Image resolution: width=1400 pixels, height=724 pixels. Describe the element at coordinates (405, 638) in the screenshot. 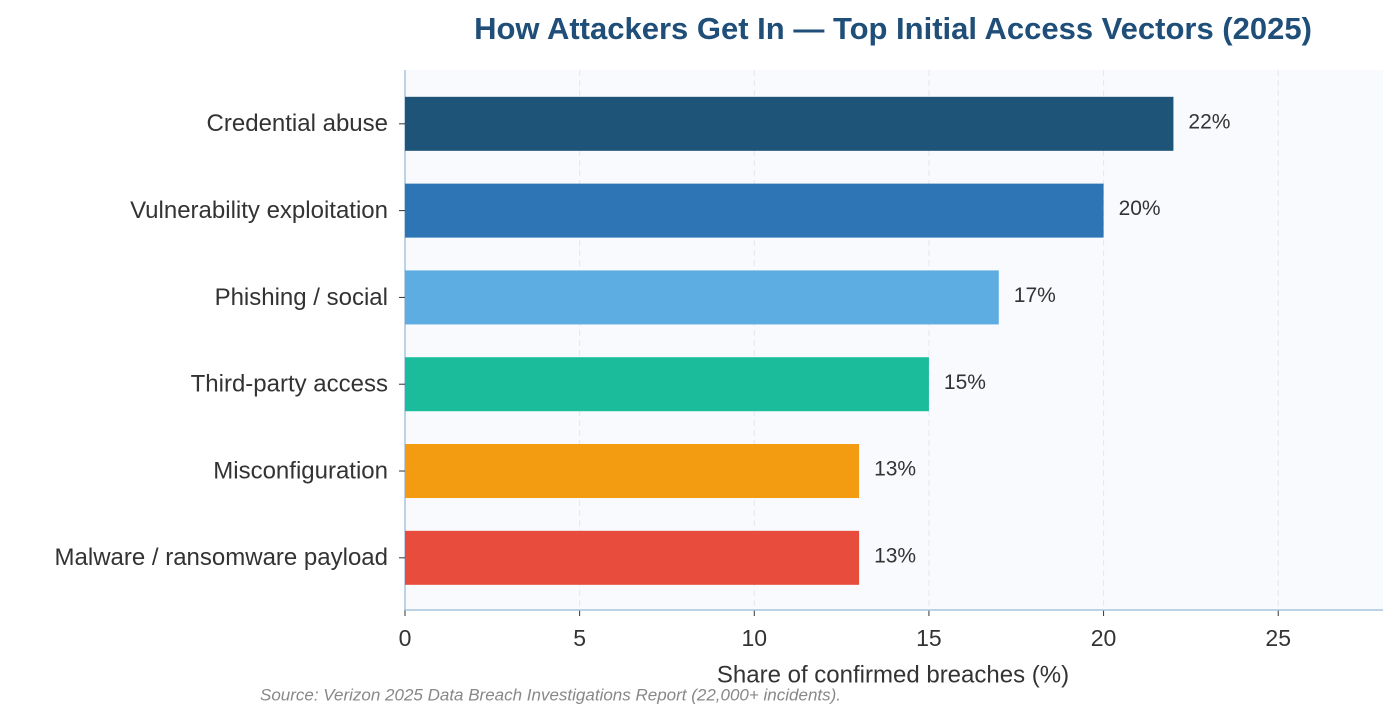

I see `x-tick-label: 0` at that location.